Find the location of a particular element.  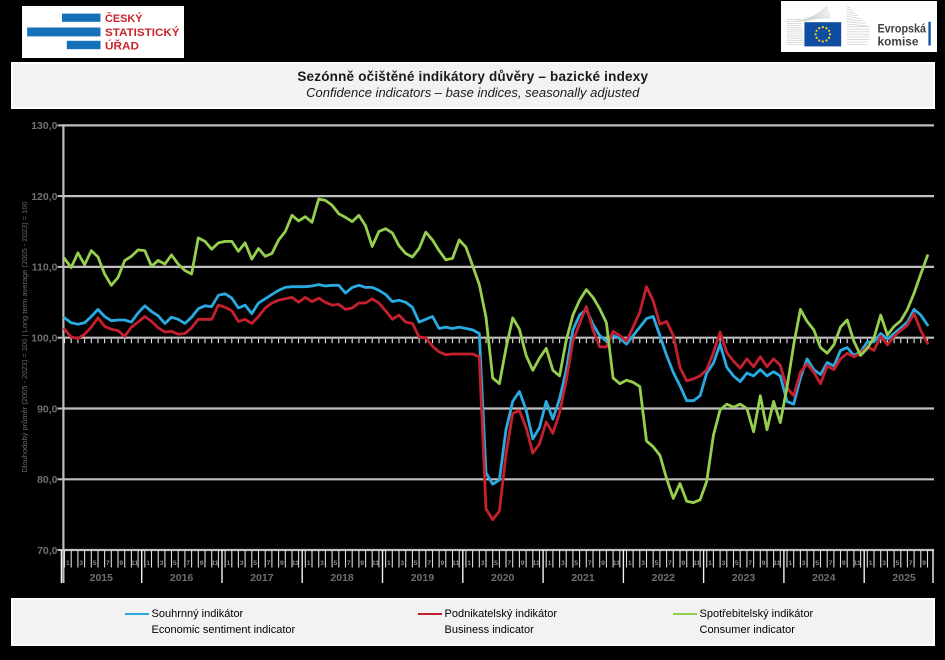

svg-text: komise is located at coordinates (898, 41).